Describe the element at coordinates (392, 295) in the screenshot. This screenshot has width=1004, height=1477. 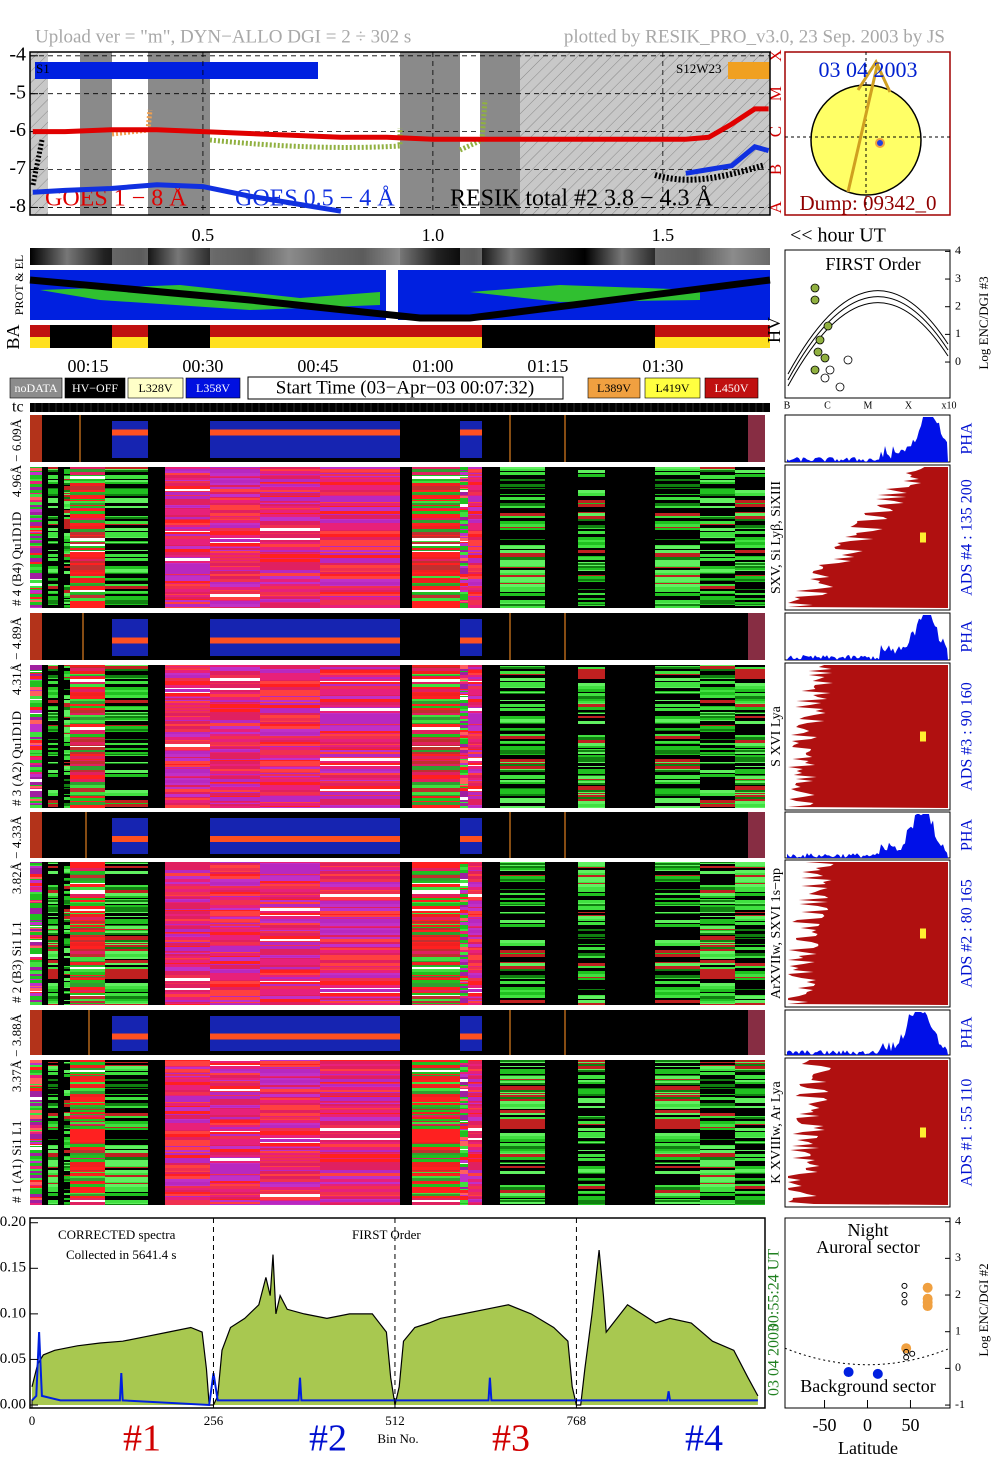
I see `prot-gap` at that location.